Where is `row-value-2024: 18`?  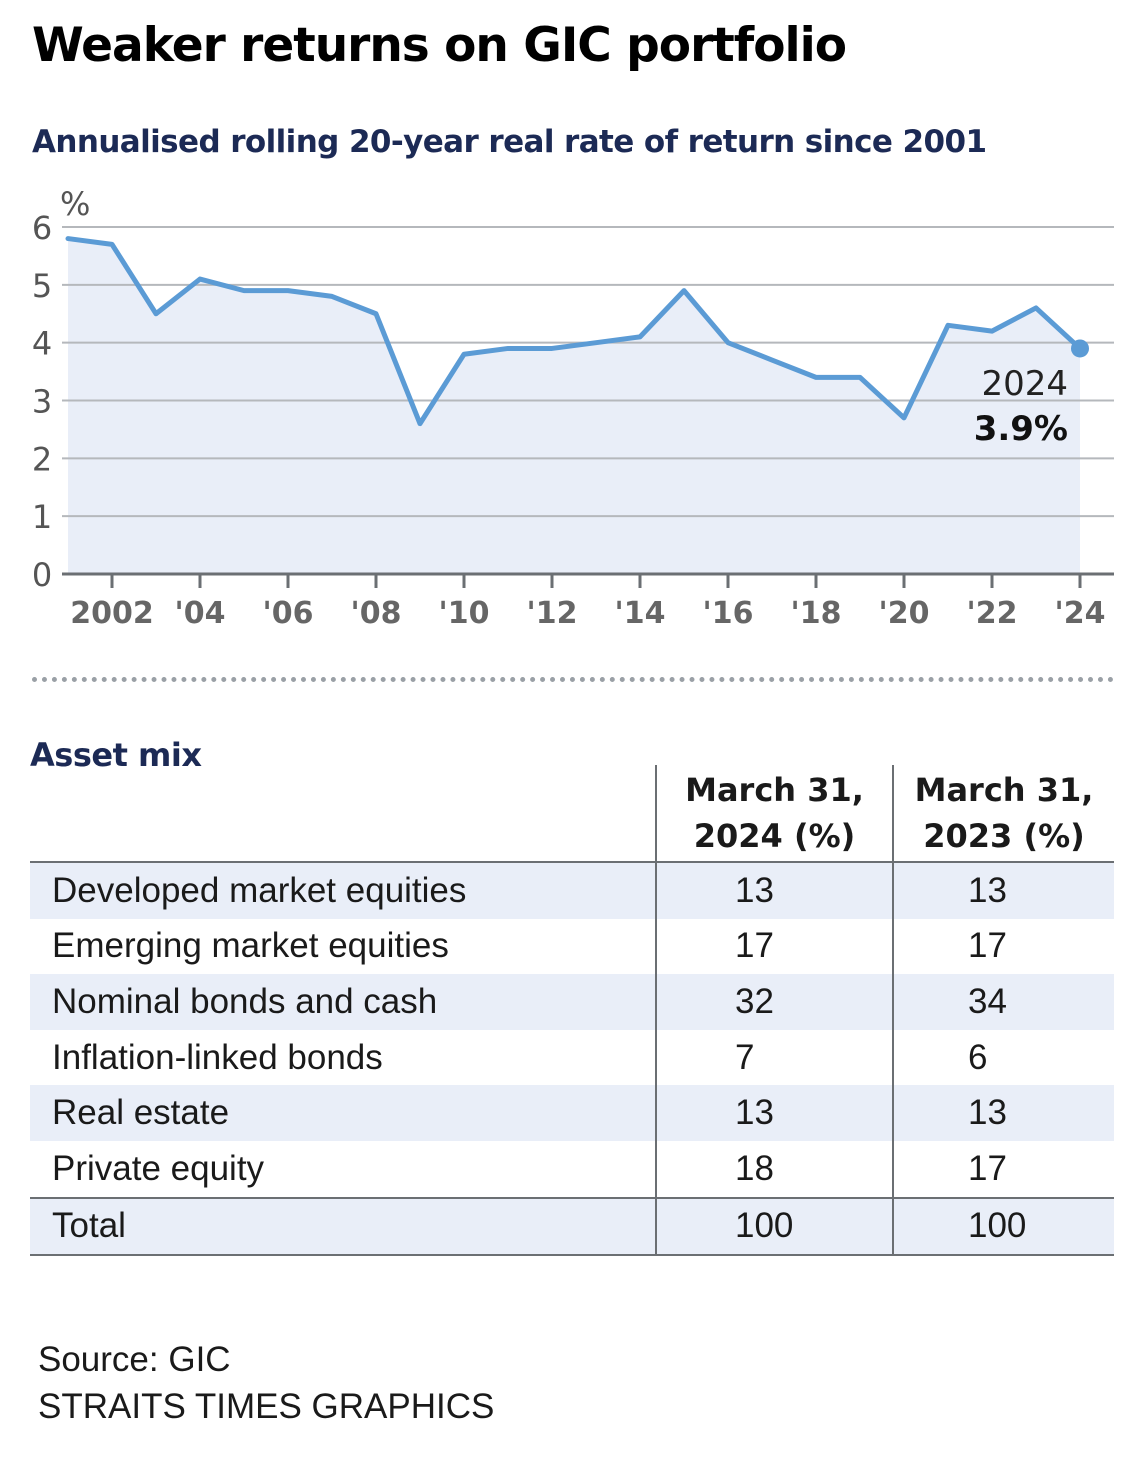 row-value-2024: 18 is located at coordinates (774, 1169).